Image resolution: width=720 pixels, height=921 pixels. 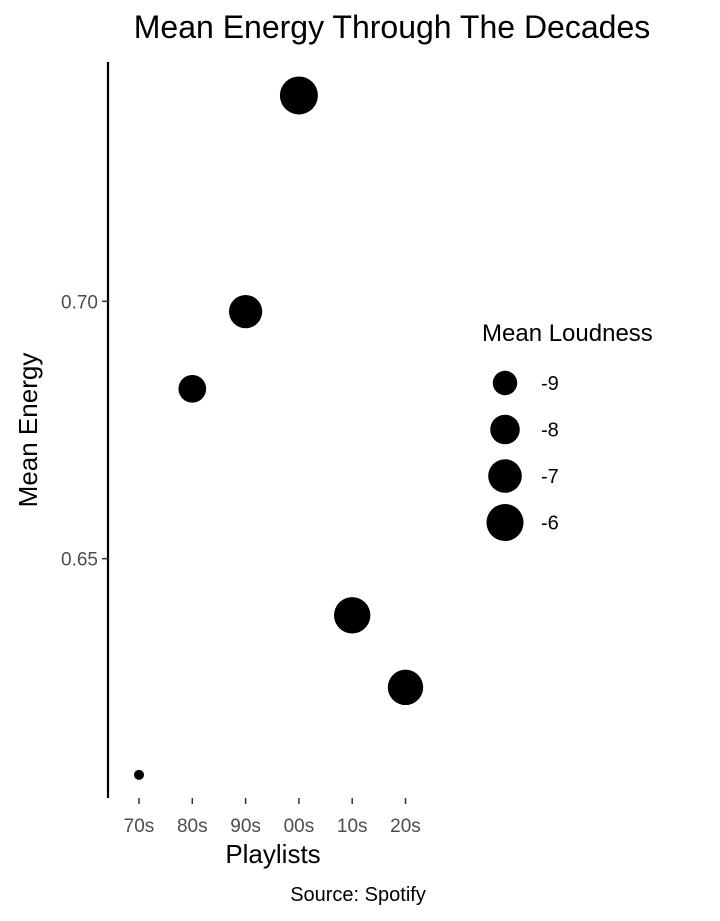 What do you see at coordinates (139, 826) in the screenshot?
I see `x-tick-label: 70s` at bounding box center [139, 826].